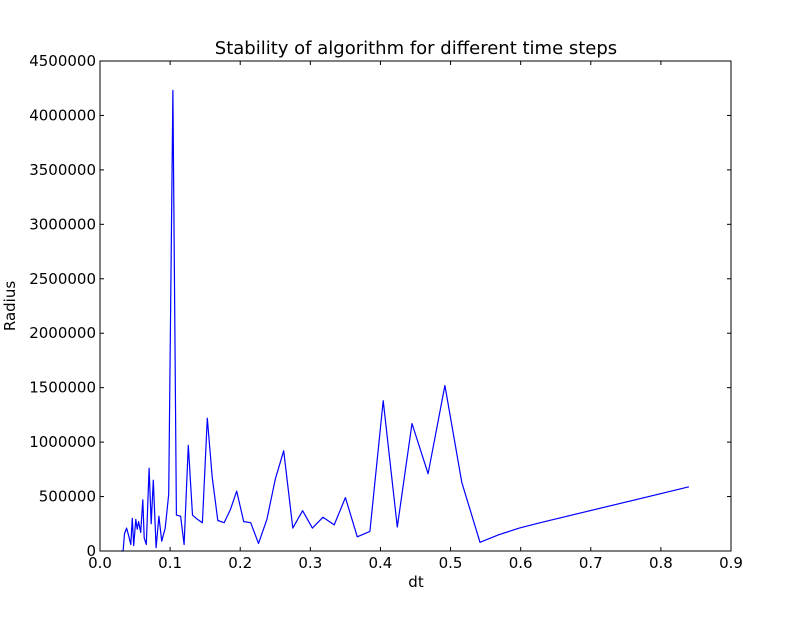 Image resolution: width=812 pixels, height=617 pixels. I want to click on x-tick-label: 0.1, so click(170, 563).